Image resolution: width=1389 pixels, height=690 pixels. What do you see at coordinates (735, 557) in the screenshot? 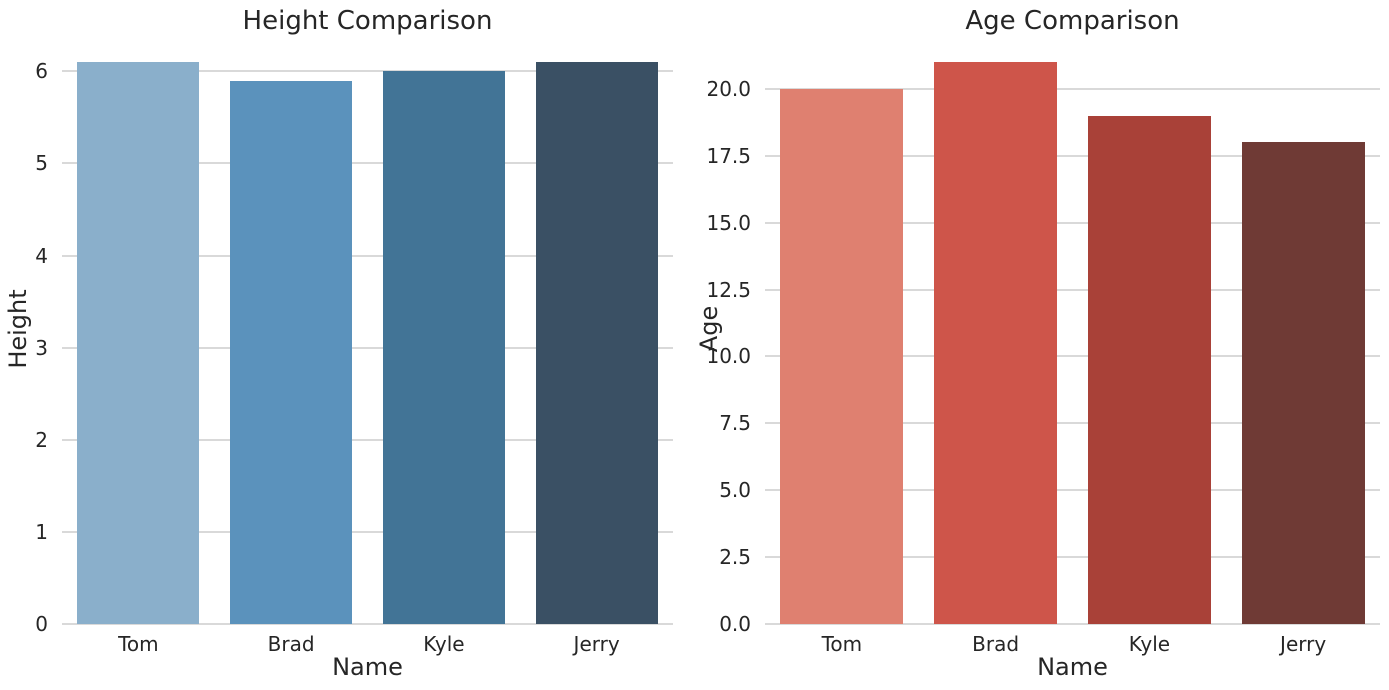
I see `y-tick-label: 2.5` at bounding box center [735, 557].